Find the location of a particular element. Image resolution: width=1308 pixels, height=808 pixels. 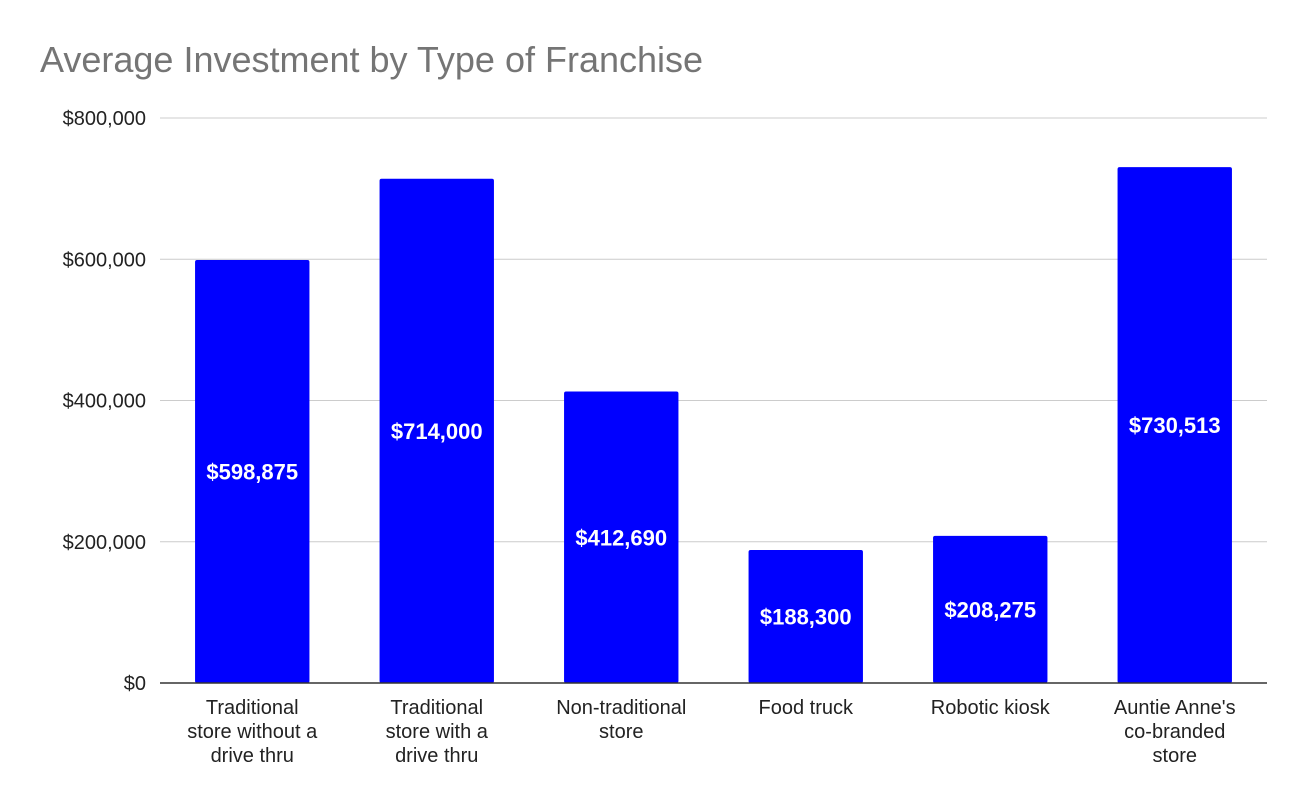

x-tick-label-line: co-branded is located at coordinates (1174, 732).